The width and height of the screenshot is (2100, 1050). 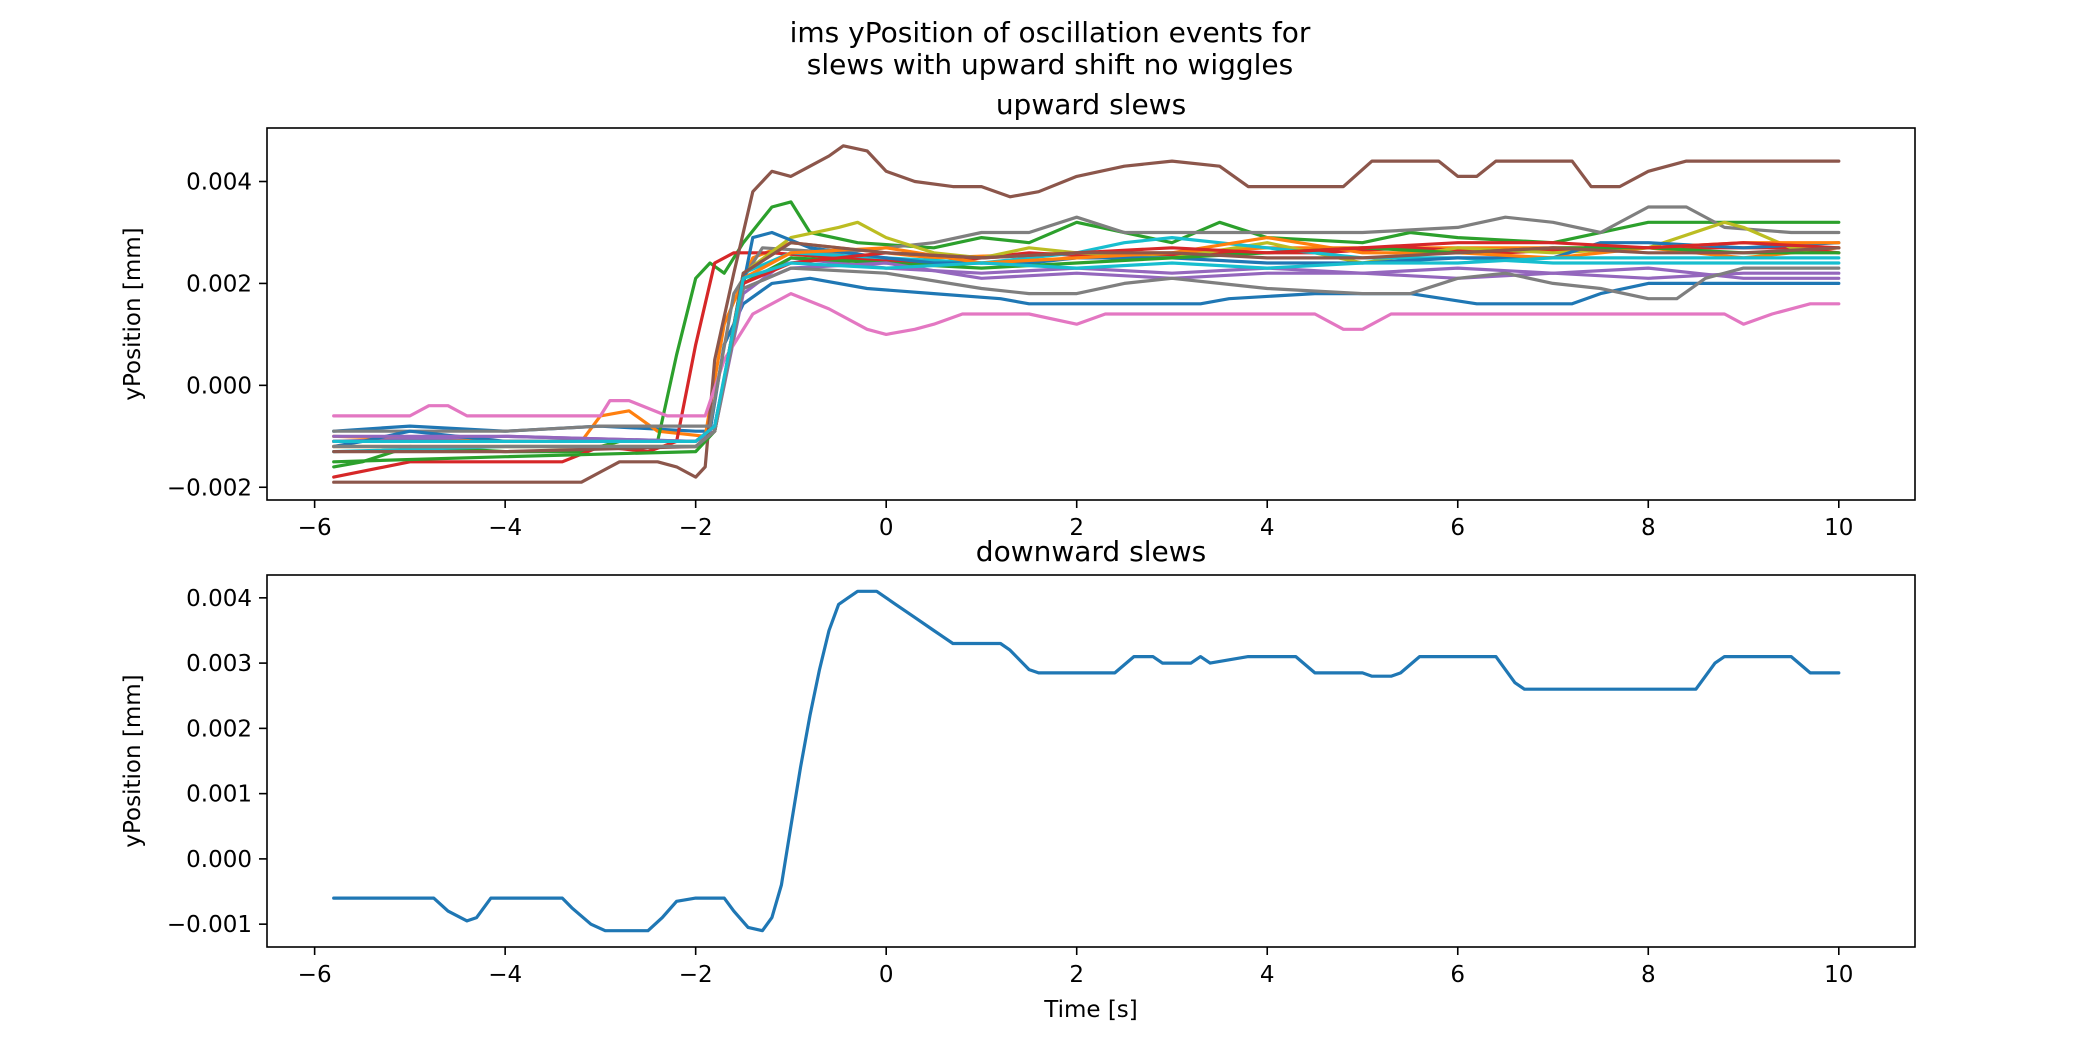 What do you see at coordinates (1090, 1010) in the screenshot?
I see `downward-slews-x-axis-label: Time [s]` at bounding box center [1090, 1010].